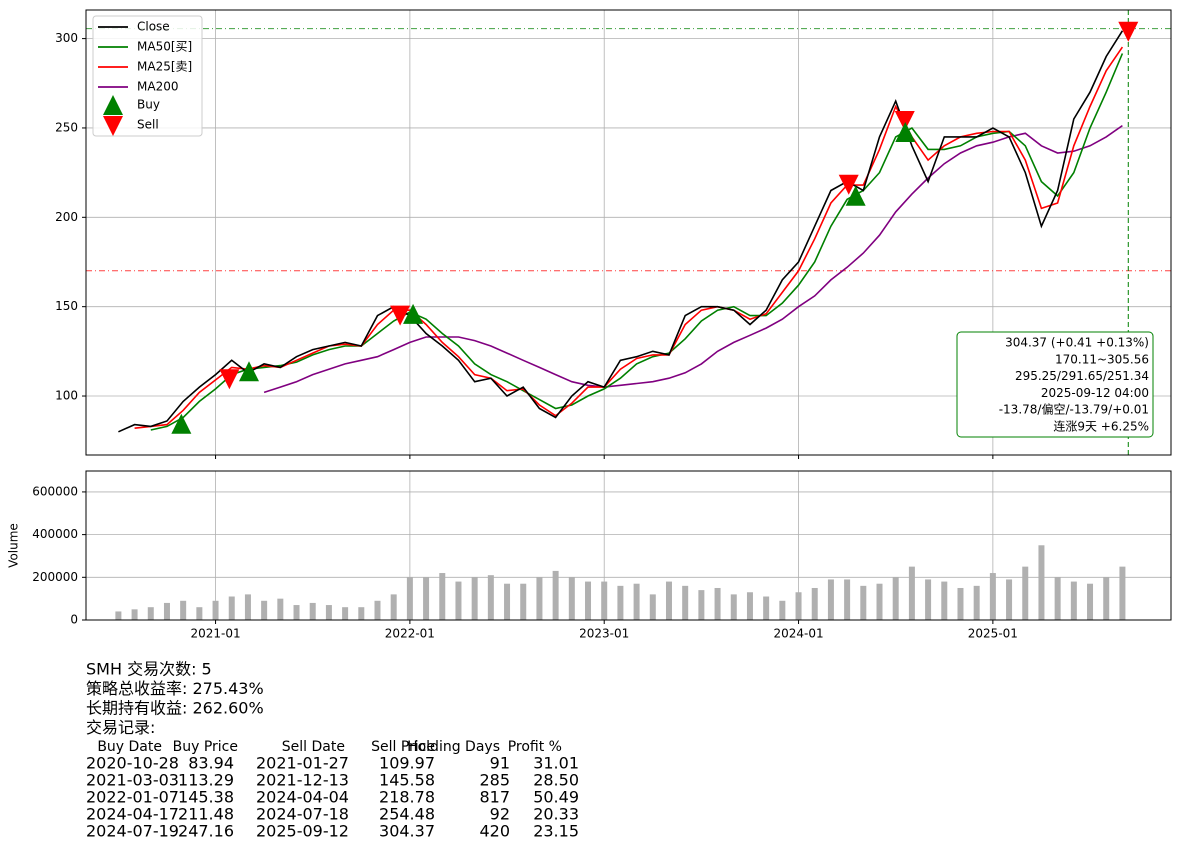 The image size is (1180, 856). I want to click on table-cell: 211.48, so click(206, 814).